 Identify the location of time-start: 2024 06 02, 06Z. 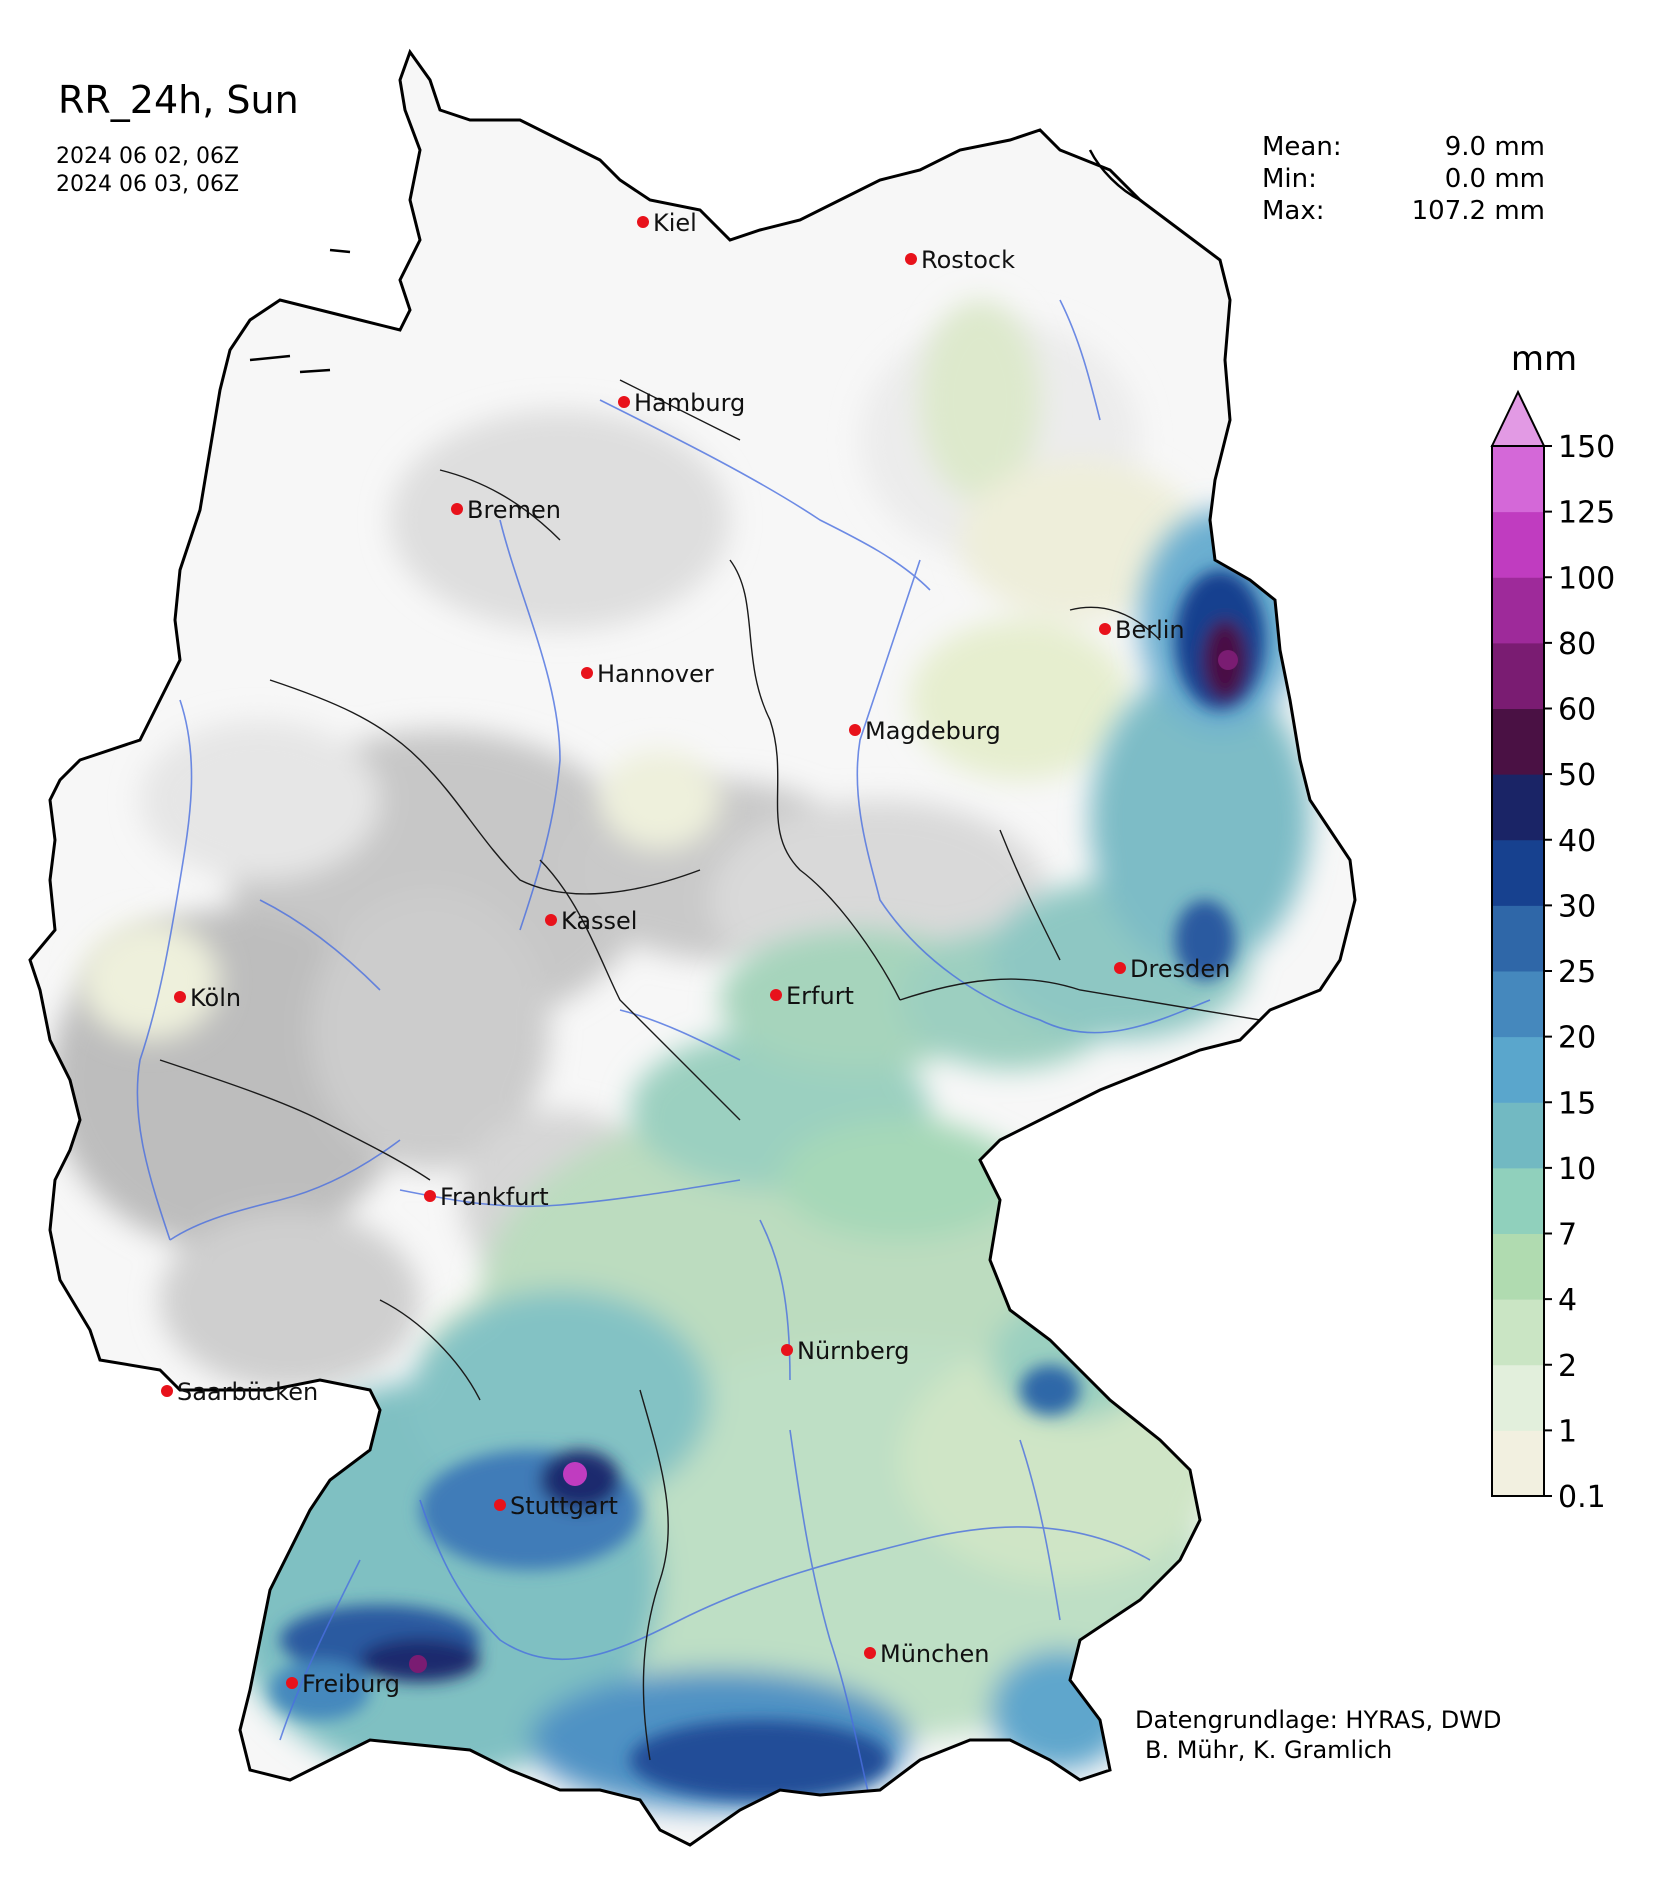
(148, 156).